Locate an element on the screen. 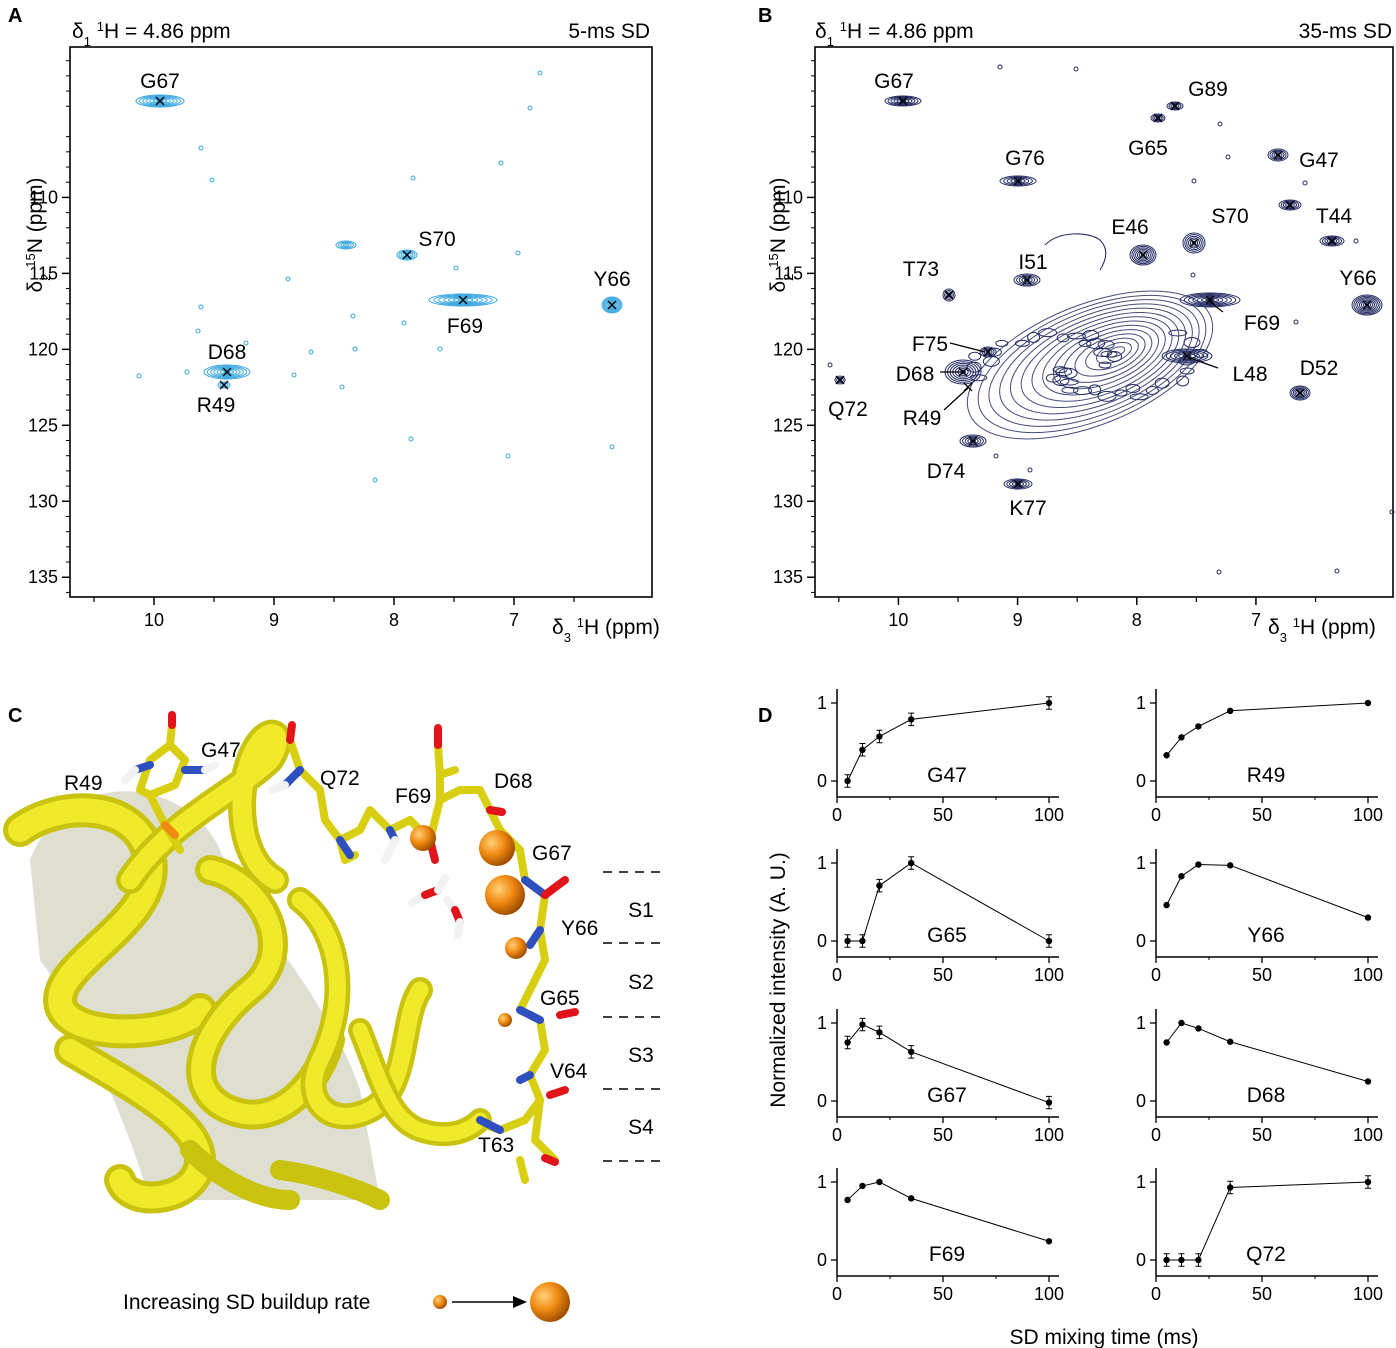 This screenshot has height=1348, width=1396. peak-label-f75: F75 is located at coordinates (930, 344).